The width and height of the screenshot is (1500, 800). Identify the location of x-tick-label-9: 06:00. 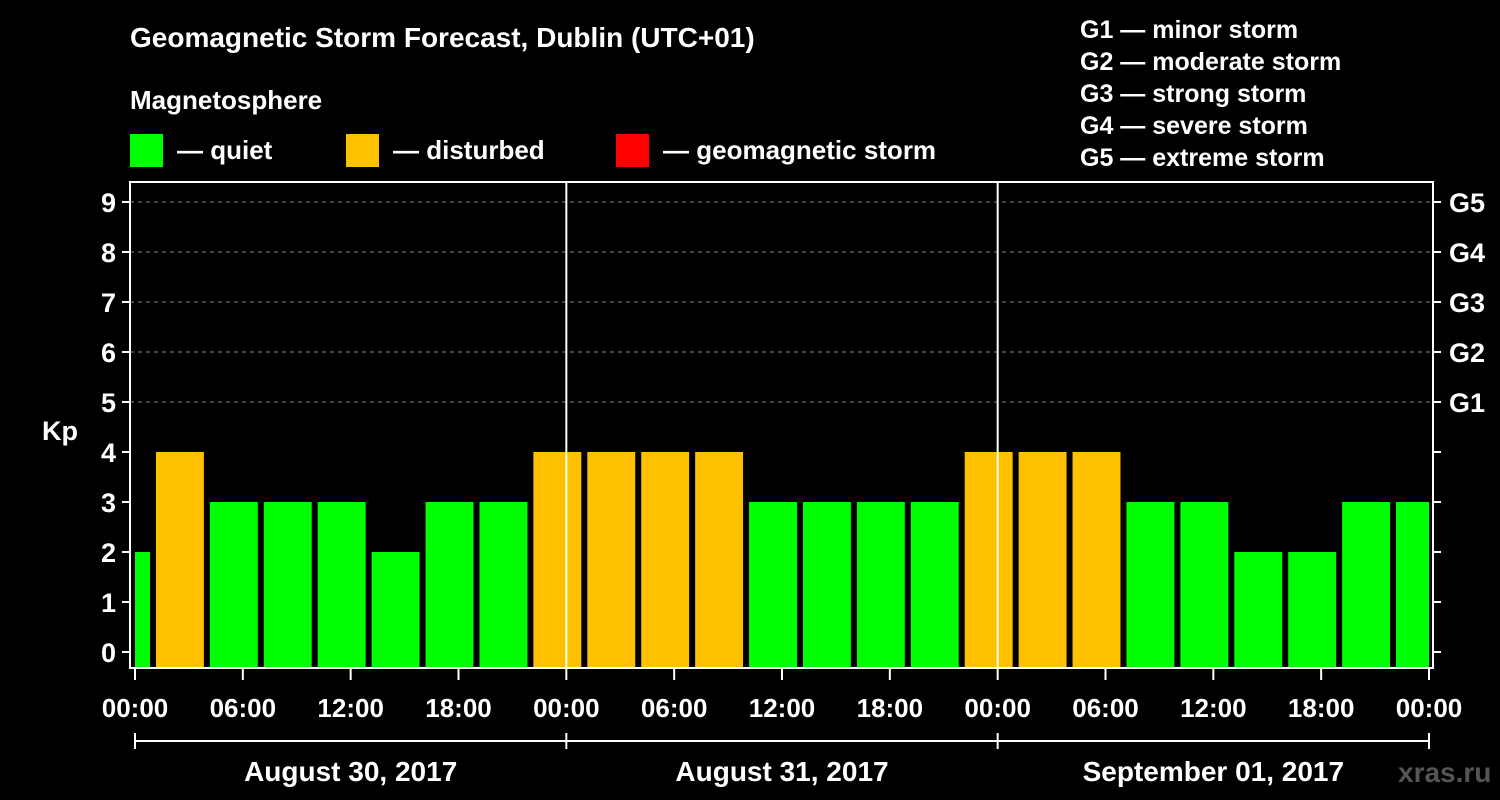
(1105, 708).